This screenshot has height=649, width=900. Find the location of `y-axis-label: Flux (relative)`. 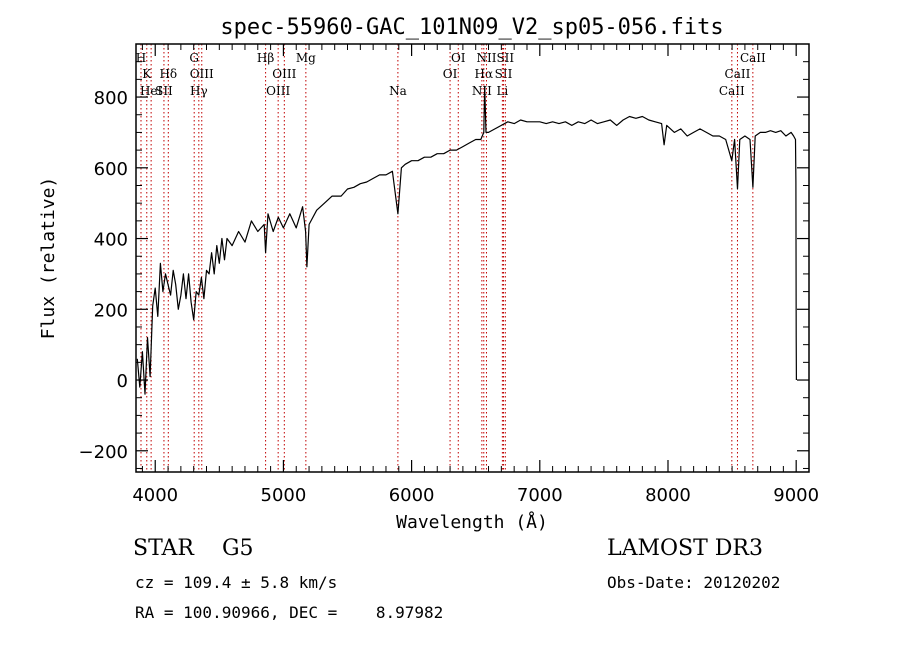

y-axis-label: Flux (relative) is located at coordinates (48, 258).